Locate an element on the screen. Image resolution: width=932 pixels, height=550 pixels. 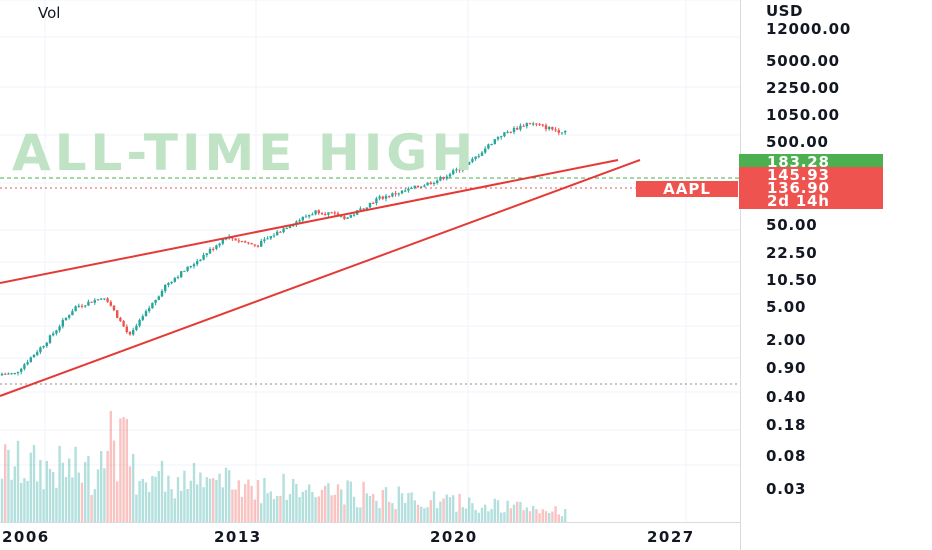
all-time-high-watermark: ALL-TIME HIGH is located at coordinates (245, 153).